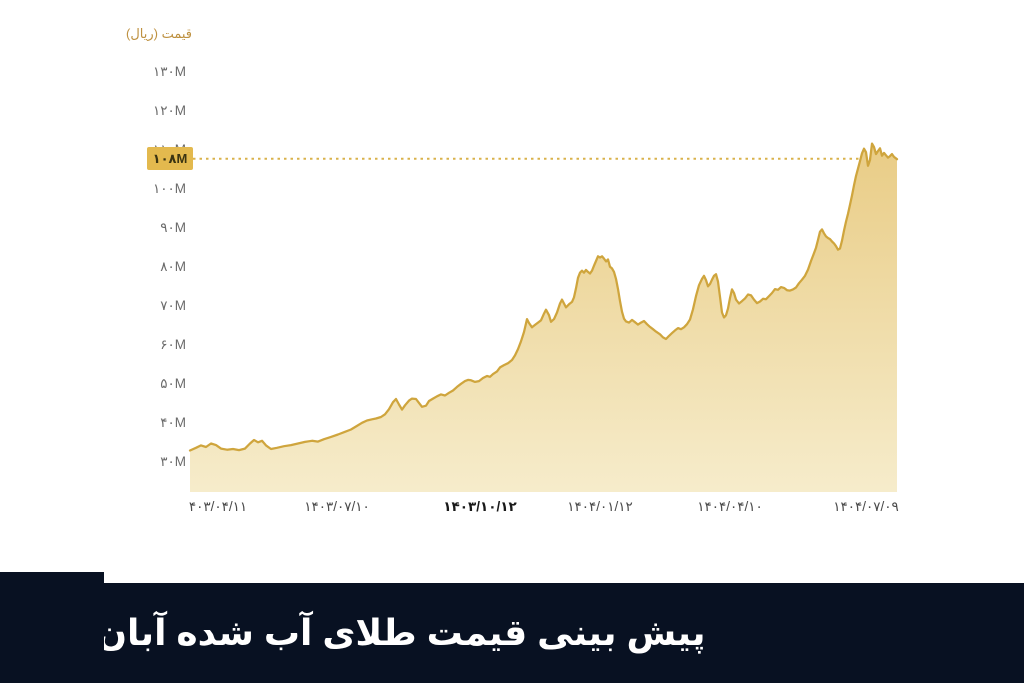 Image resolution: width=1024 pixels, height=683 pixels. I want to click on x-tick-label: ۱۴۰۴/۰۴/۱۰, so click(730, 506).